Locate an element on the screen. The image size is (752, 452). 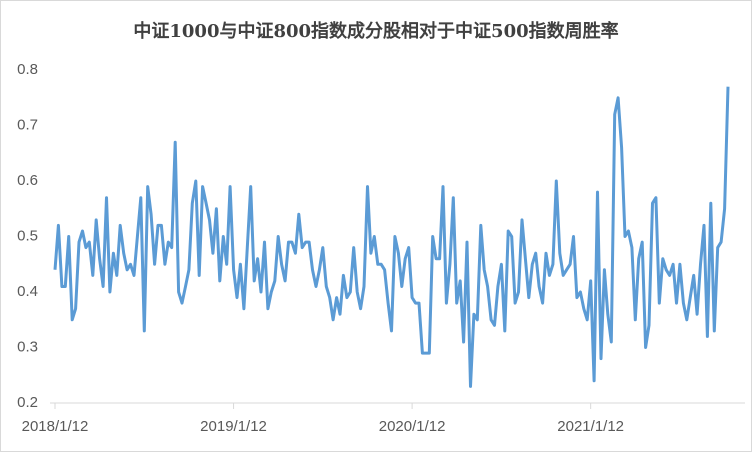
x-tick-label: 2020/1/12 is located at coordinates (412, 426).